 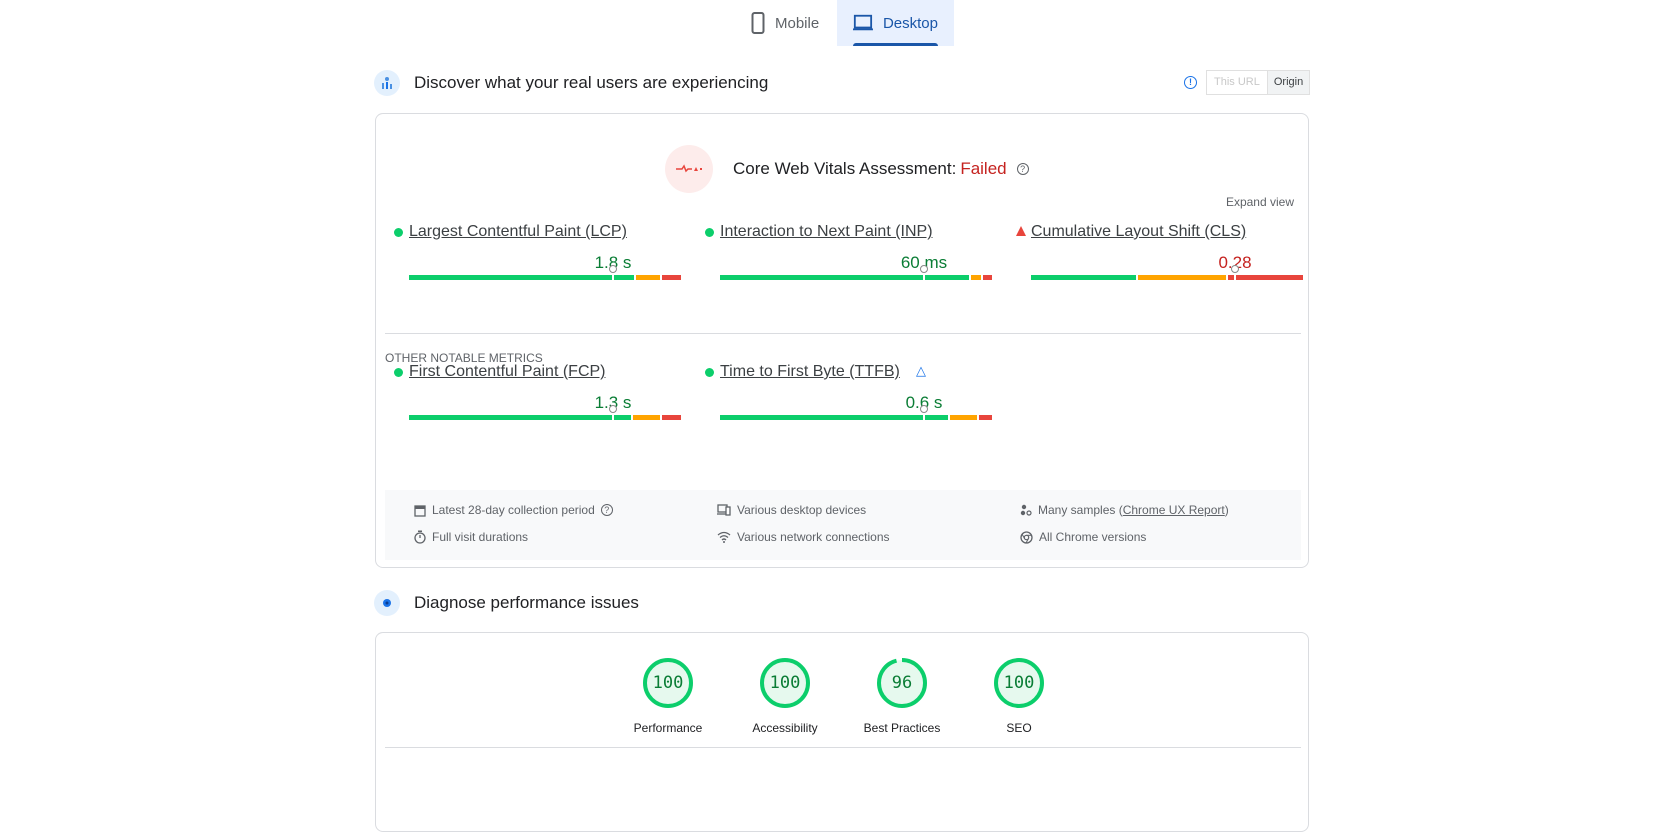 What do you see at coordinates (1019, 728) in the screenshot?
I see `score-label: SEO` at bounding box center [1019, 728].